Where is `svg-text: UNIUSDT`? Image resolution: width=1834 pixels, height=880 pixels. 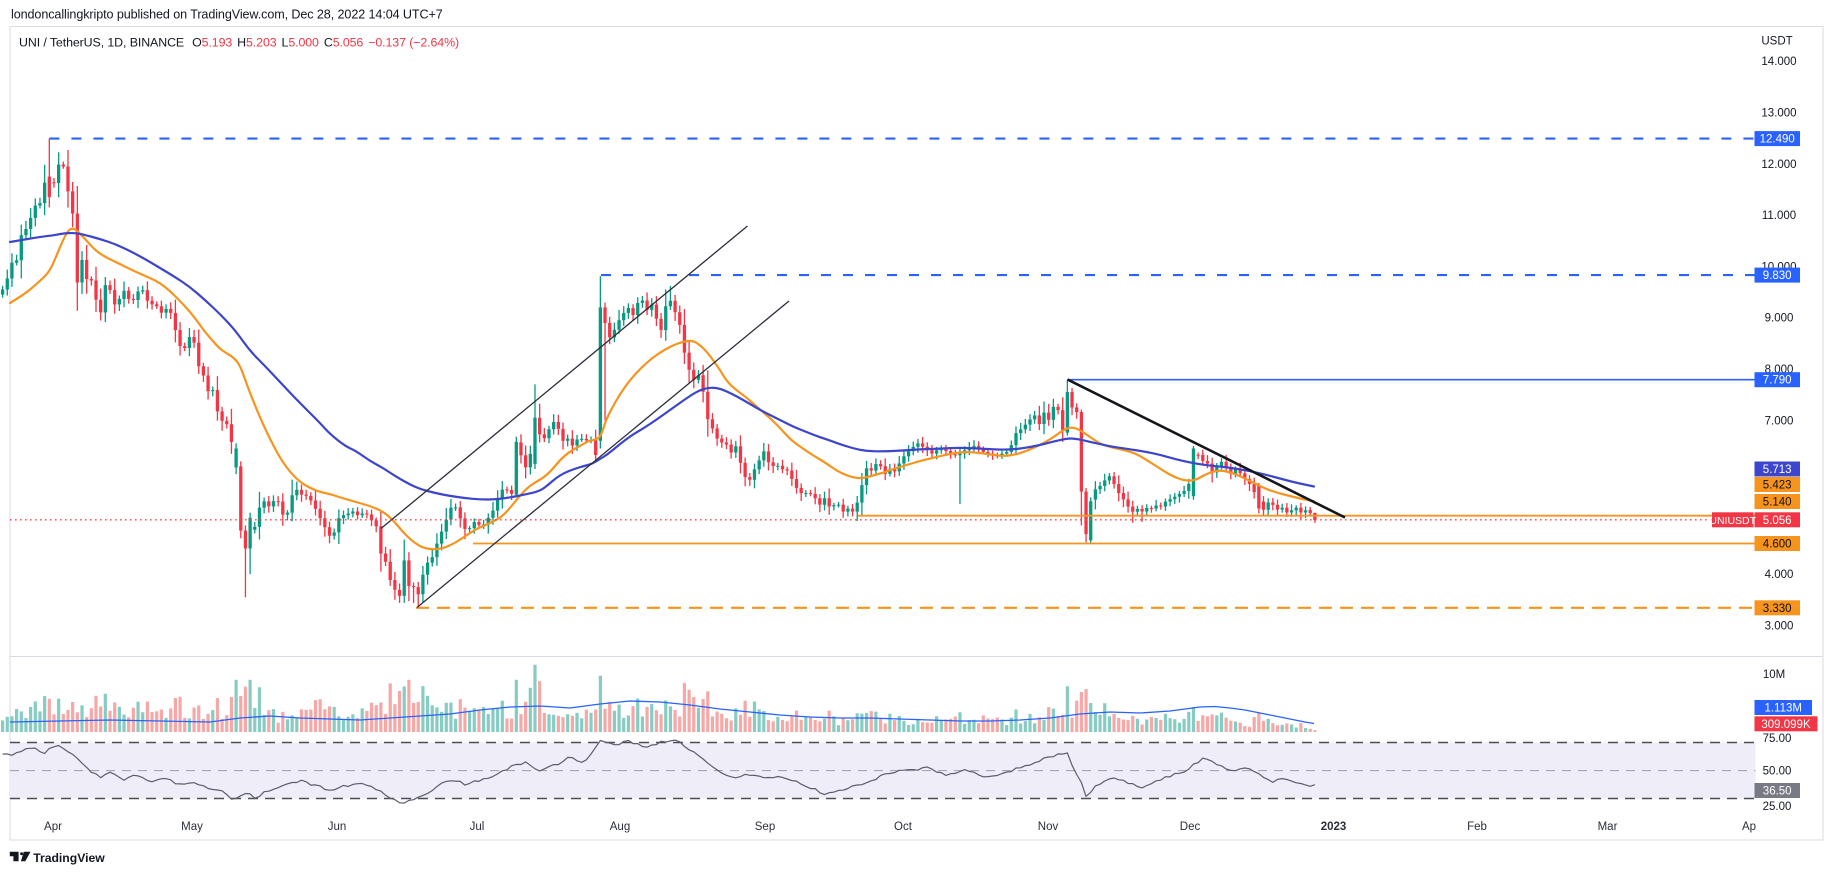
svg-text: UNIUSDT is located at coordinates (1732, 521).